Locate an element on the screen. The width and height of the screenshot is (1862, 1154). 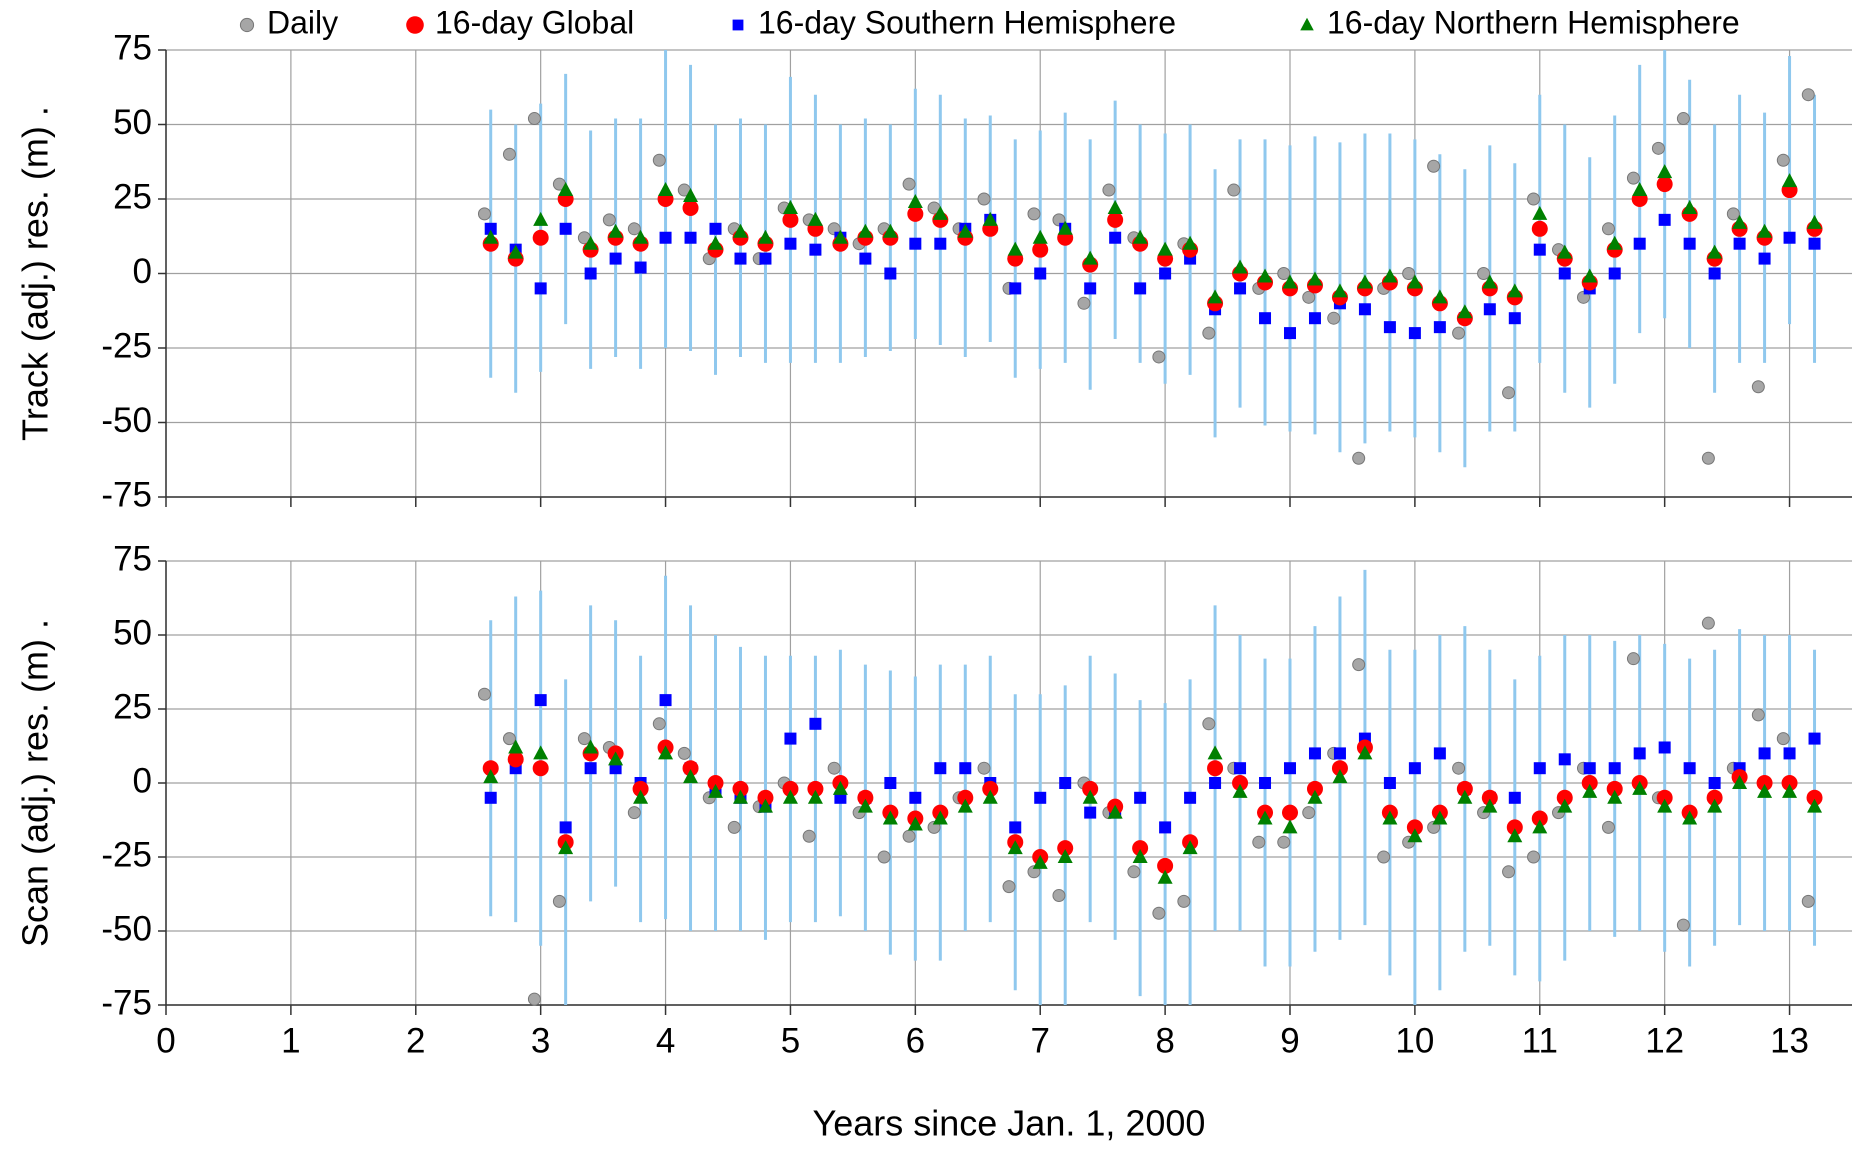
x-tick-label: 10 is located at coordinates (1414, 1040).